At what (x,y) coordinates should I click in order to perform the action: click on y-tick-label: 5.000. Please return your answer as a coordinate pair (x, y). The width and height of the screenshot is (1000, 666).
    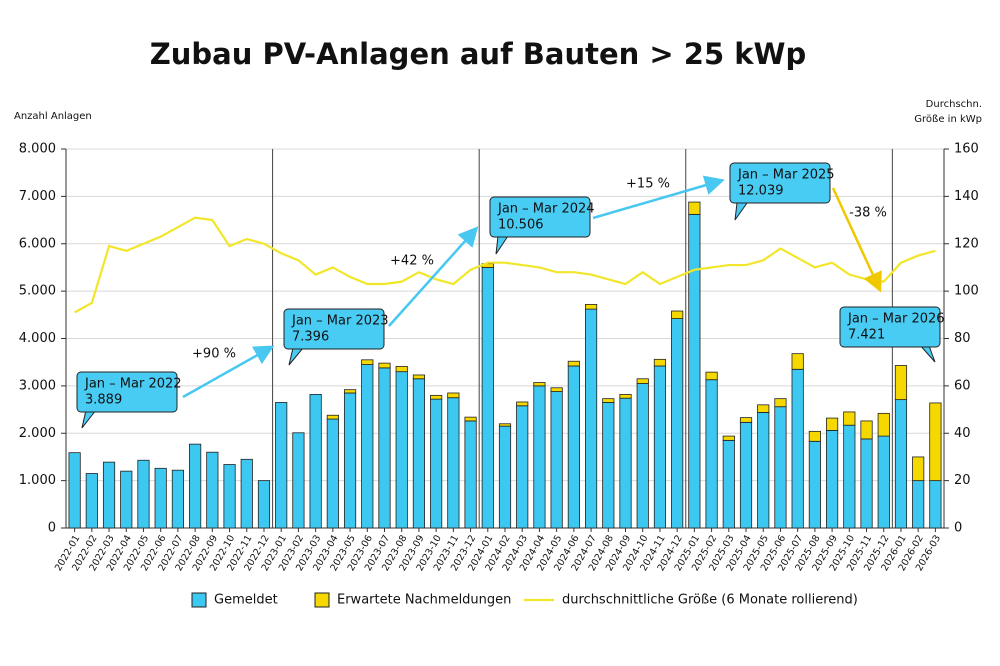
    Looking at the image, I should click on (37, 291).